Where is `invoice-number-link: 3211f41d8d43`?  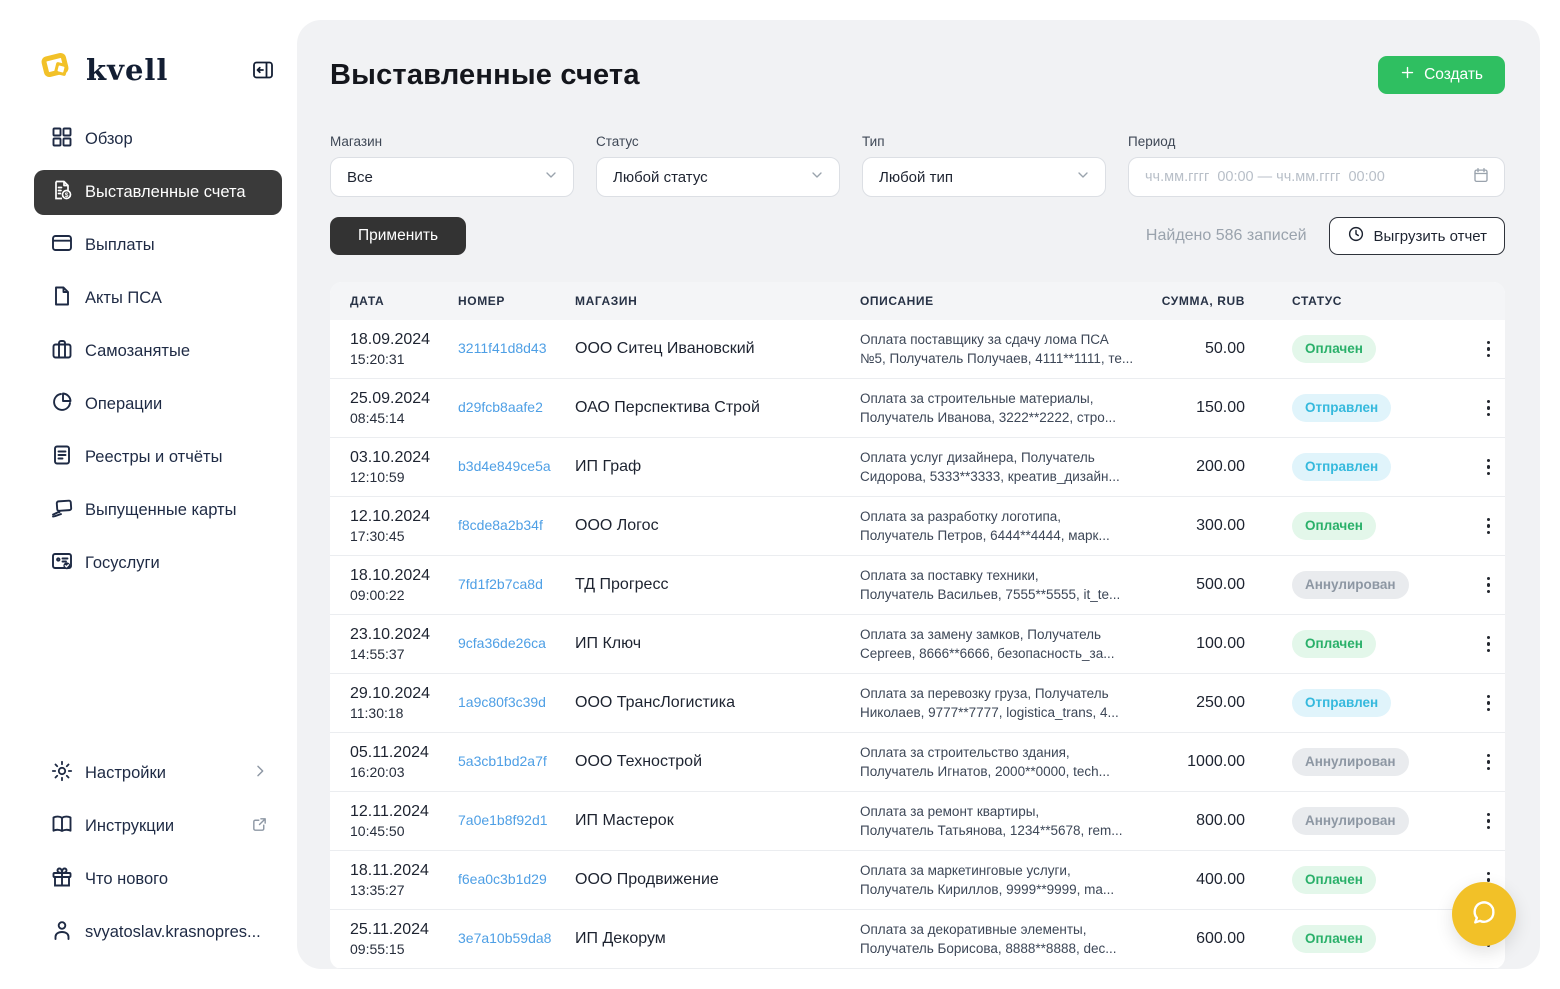 invoice-number-link: 3211f41d8d43 is located at coordinates (502, 348).